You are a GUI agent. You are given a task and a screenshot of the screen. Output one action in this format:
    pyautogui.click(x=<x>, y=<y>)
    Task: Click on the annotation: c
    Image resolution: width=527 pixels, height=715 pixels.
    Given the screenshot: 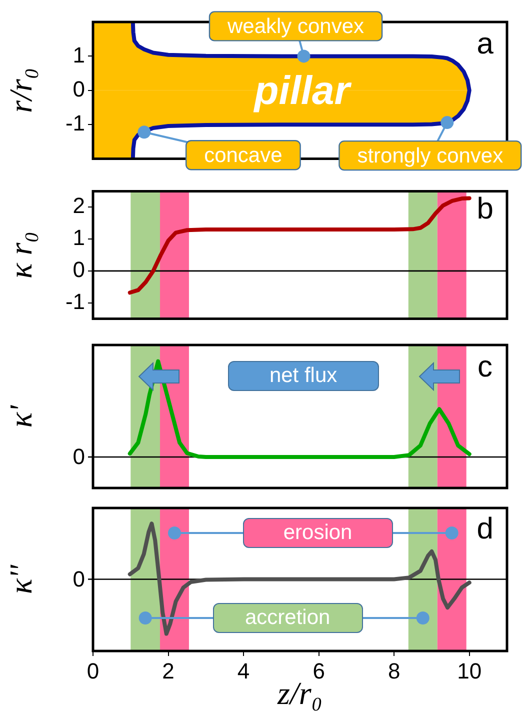 What is the action you would take?
    pyautogui.click(x=485, y=367)
    